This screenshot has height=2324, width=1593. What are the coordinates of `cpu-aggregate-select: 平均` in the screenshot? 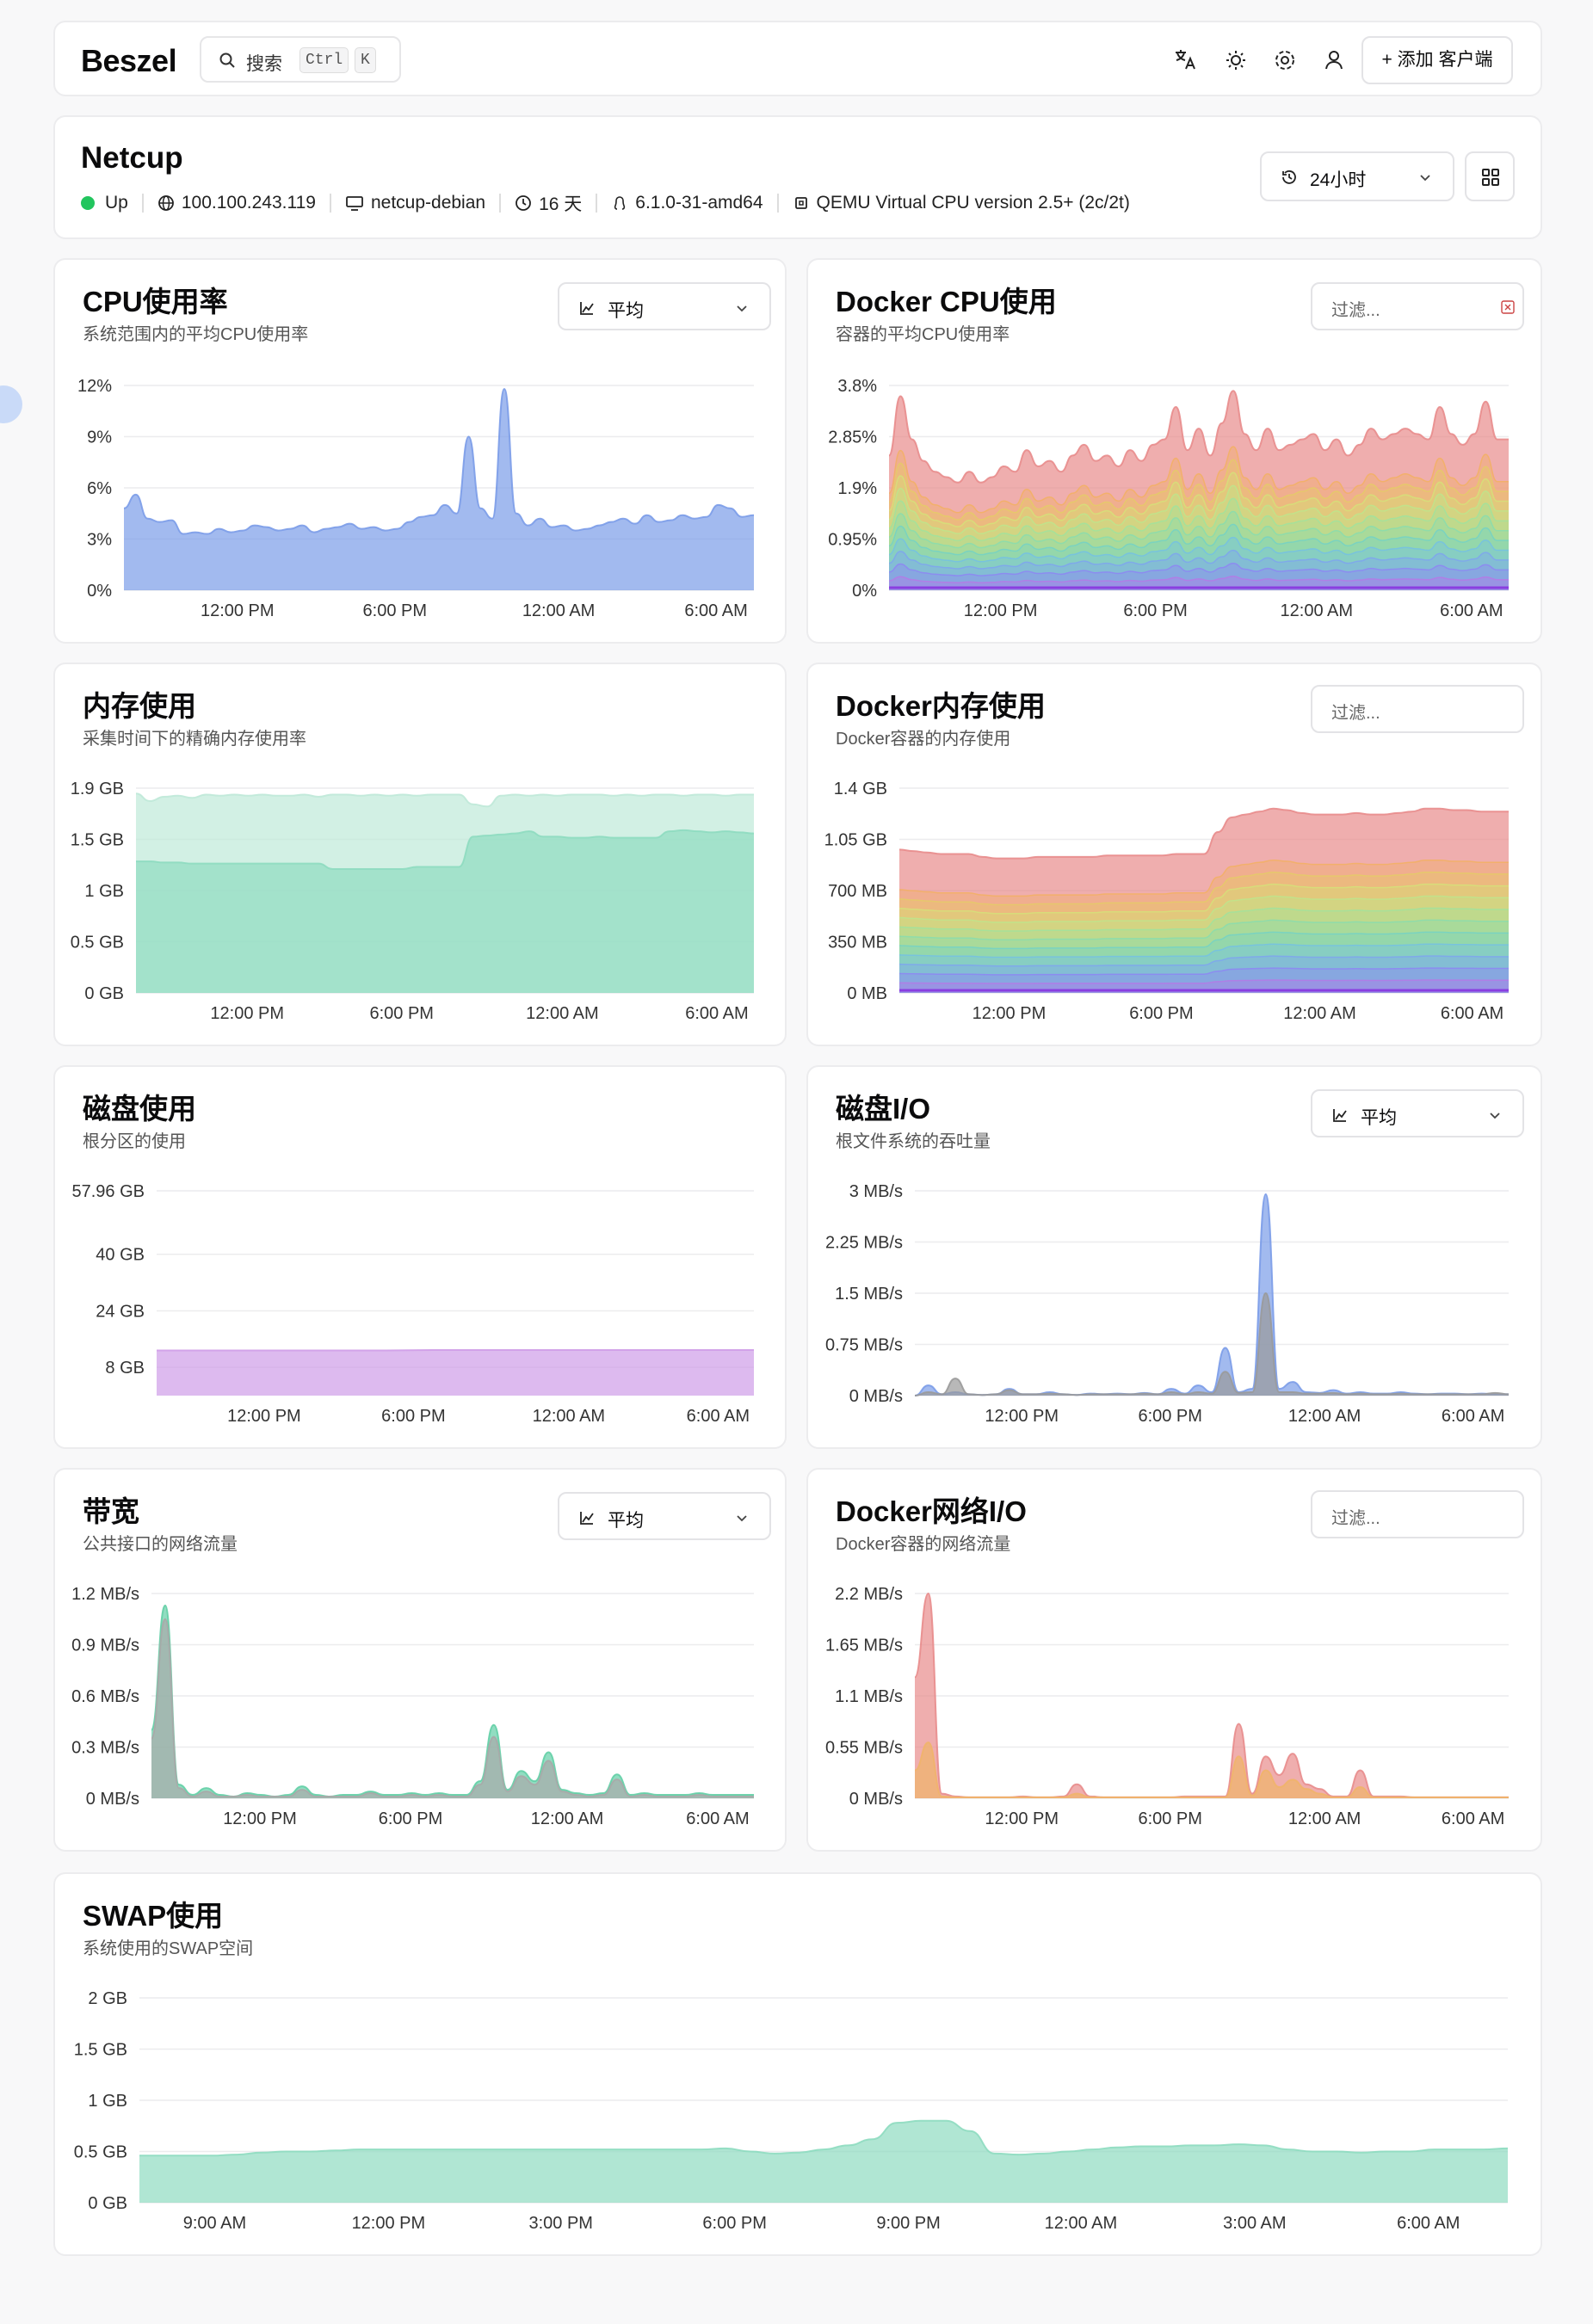 It's located at (664, 306).